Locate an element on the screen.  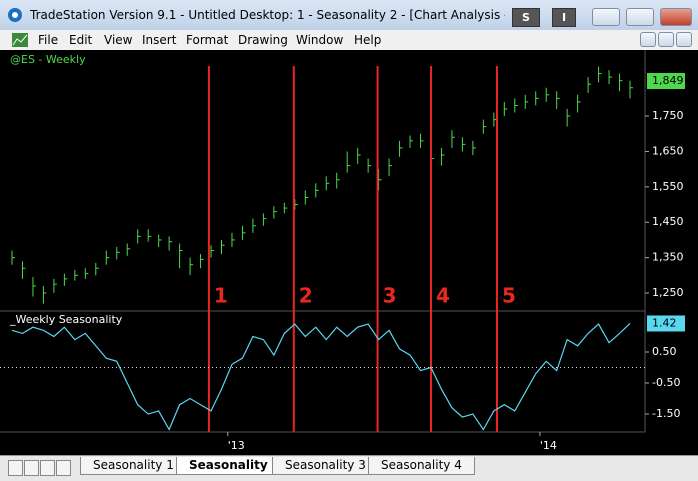
sheet-tab: Seasonality 3 is located at coordinates (325, 466).